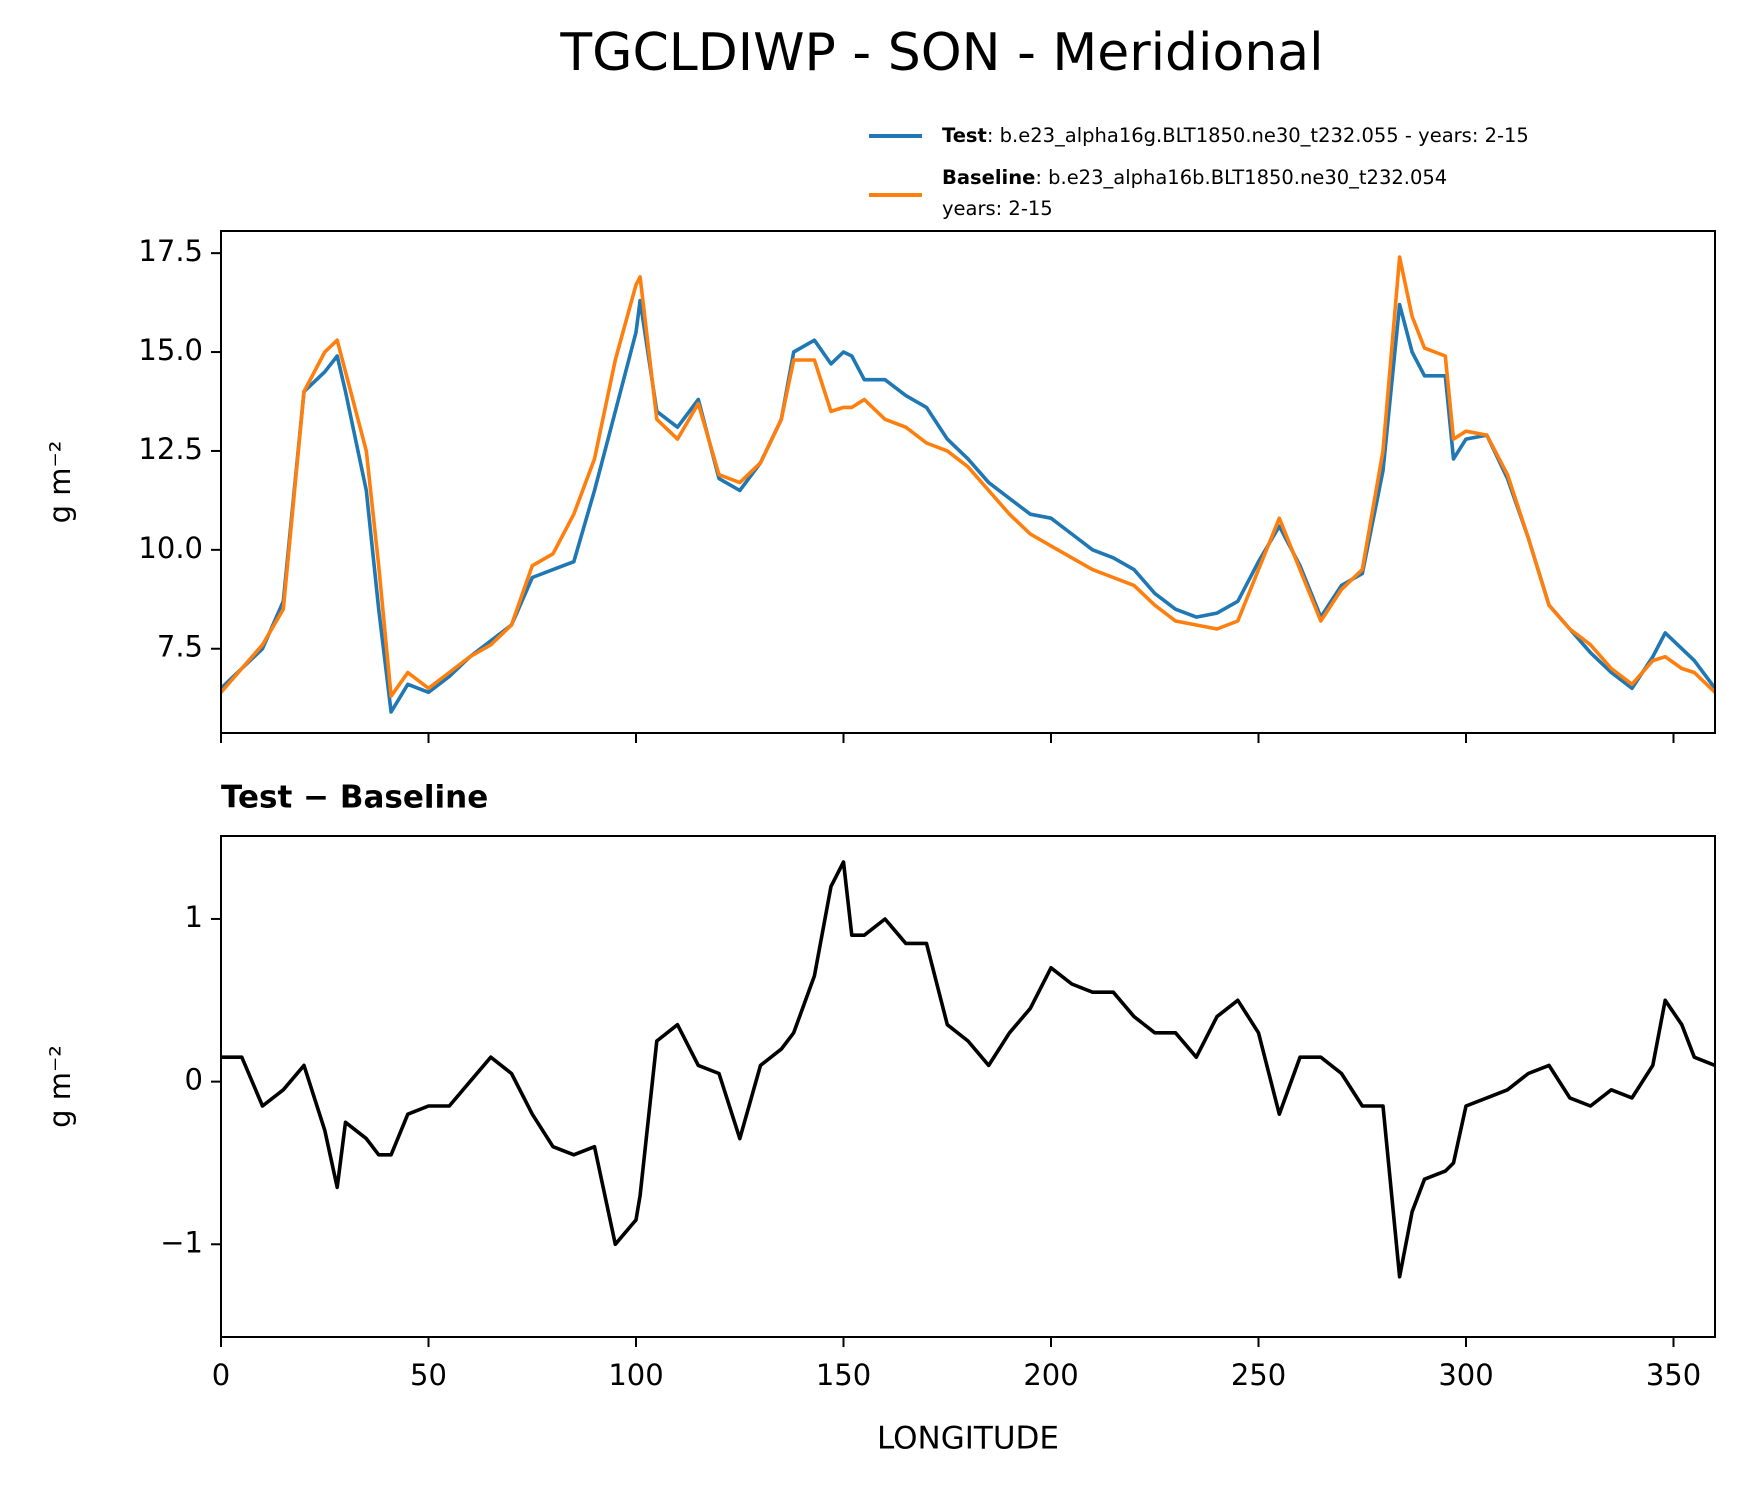  Describe the element at coordinates (843, 1375) in the screenshot. I see `x-tick-label: 150` at that location.